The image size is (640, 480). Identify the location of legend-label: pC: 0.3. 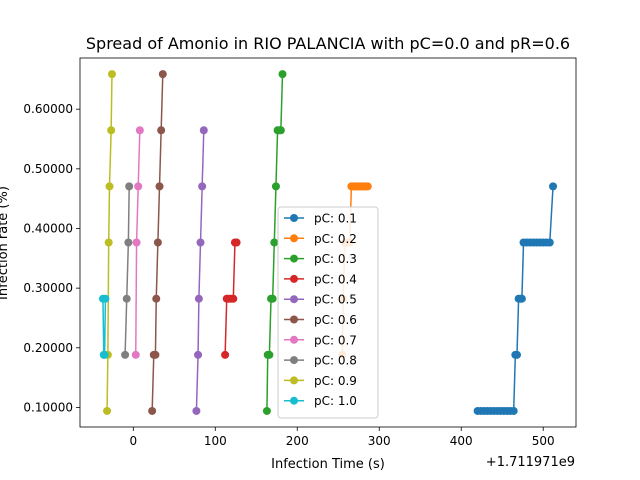
(335, 259).